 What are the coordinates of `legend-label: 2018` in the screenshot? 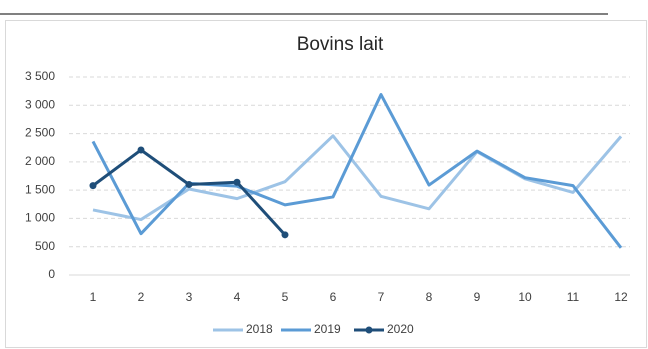 It's located at (259, 329).